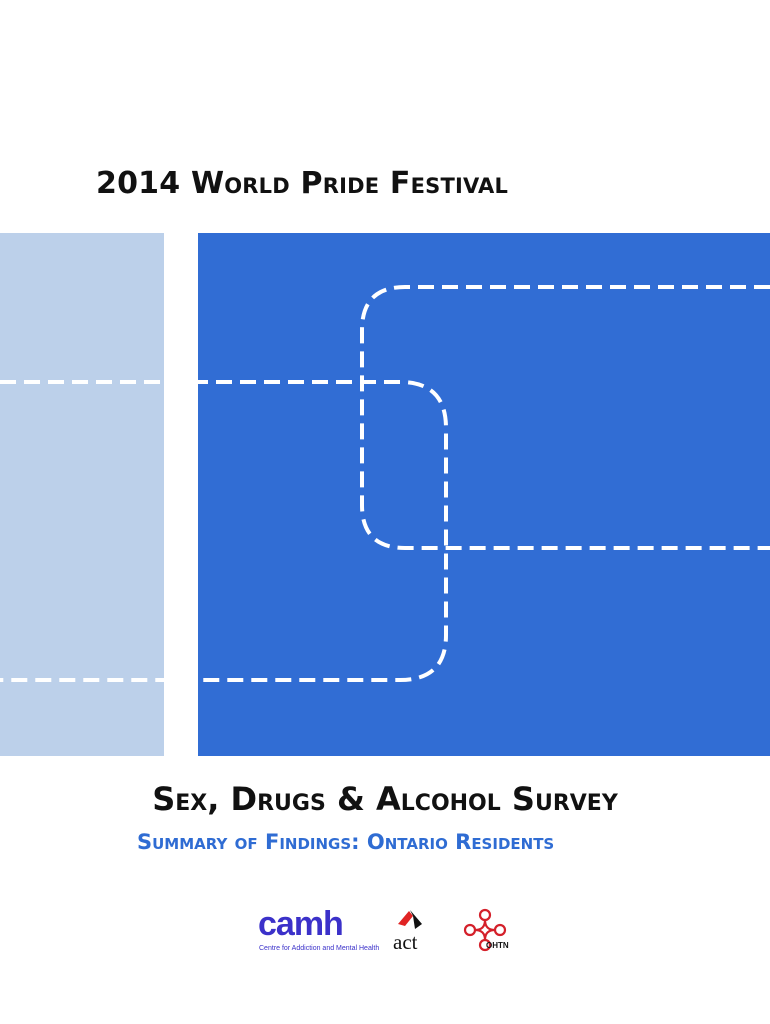 The height and width of the screenshot is (1024, 770). What do you see at coordinates (302, 183) in the screenshot?
I see `festival-title: 2014 World Pride Festival` at bounding box center [302, 183].